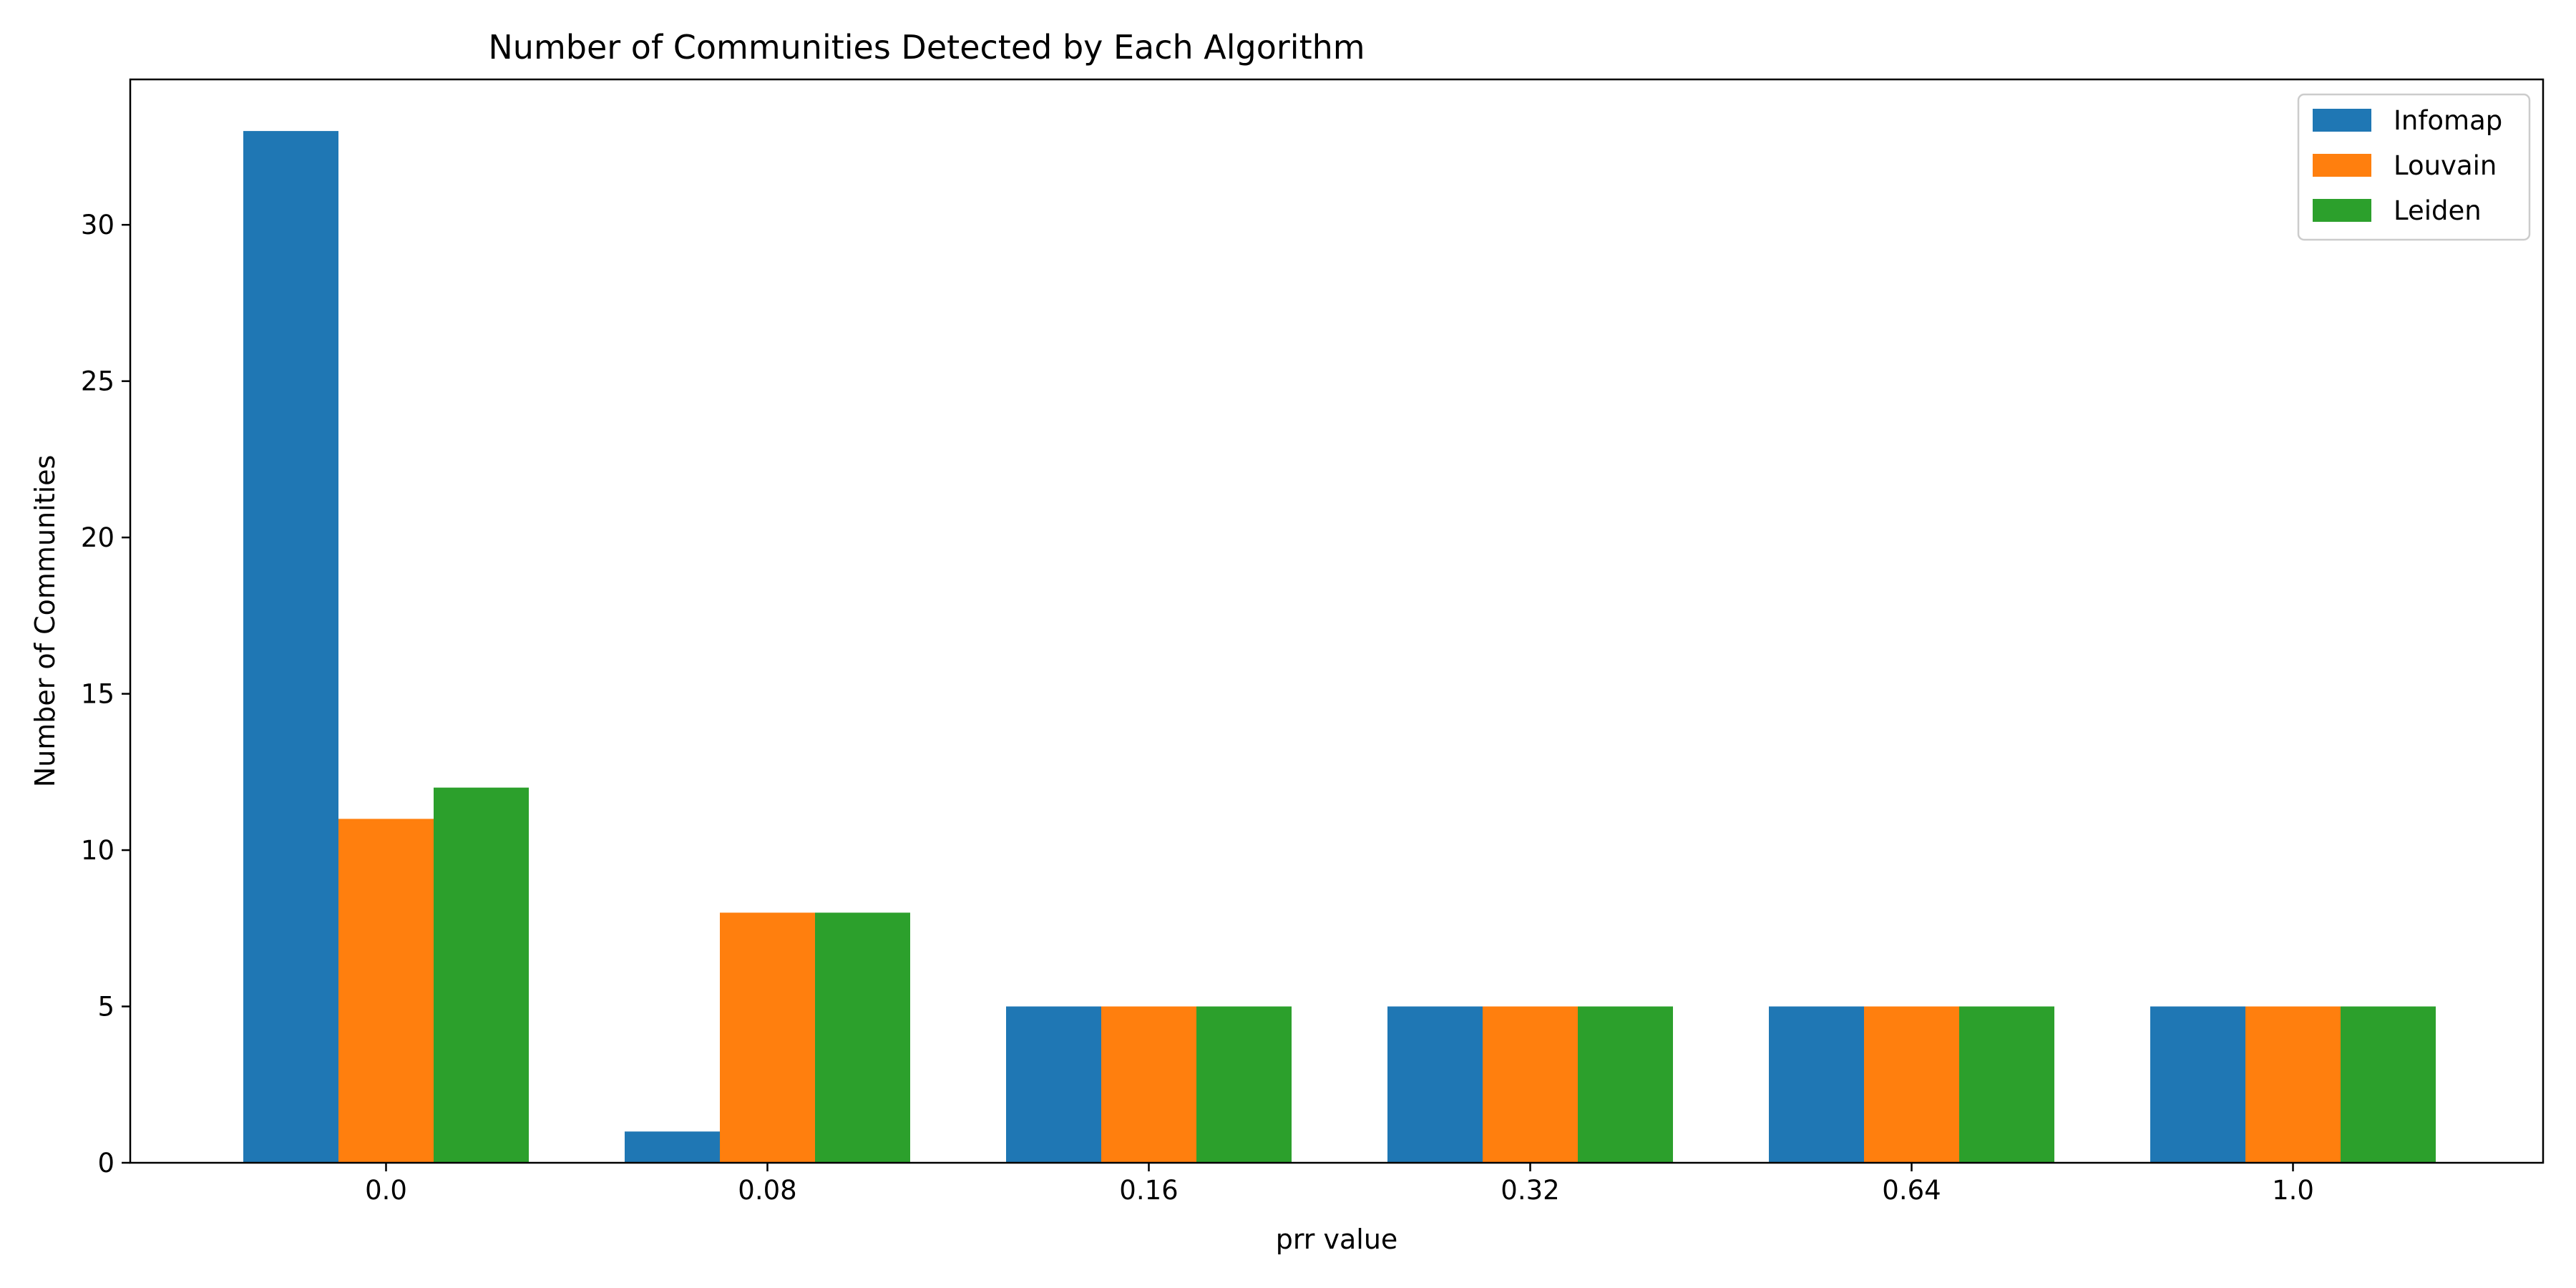  Describe the element at coordinates (97, 850) in the screenshot. I see `y-tick-label-10: 10` at that location.